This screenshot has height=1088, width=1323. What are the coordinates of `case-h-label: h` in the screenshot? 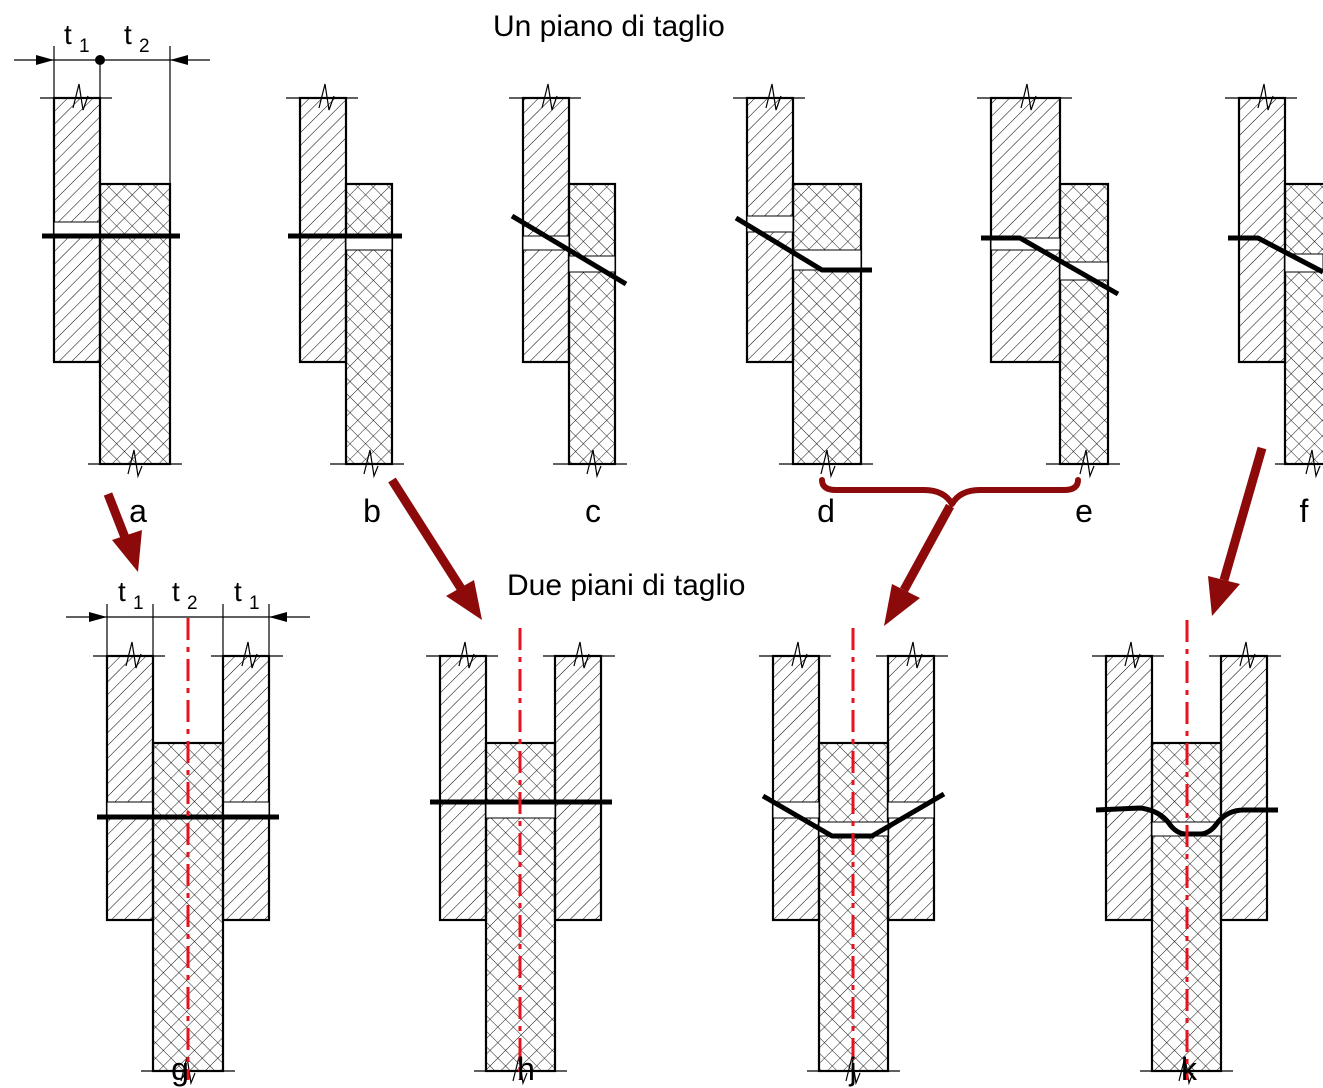 It's located at (526, 1069).